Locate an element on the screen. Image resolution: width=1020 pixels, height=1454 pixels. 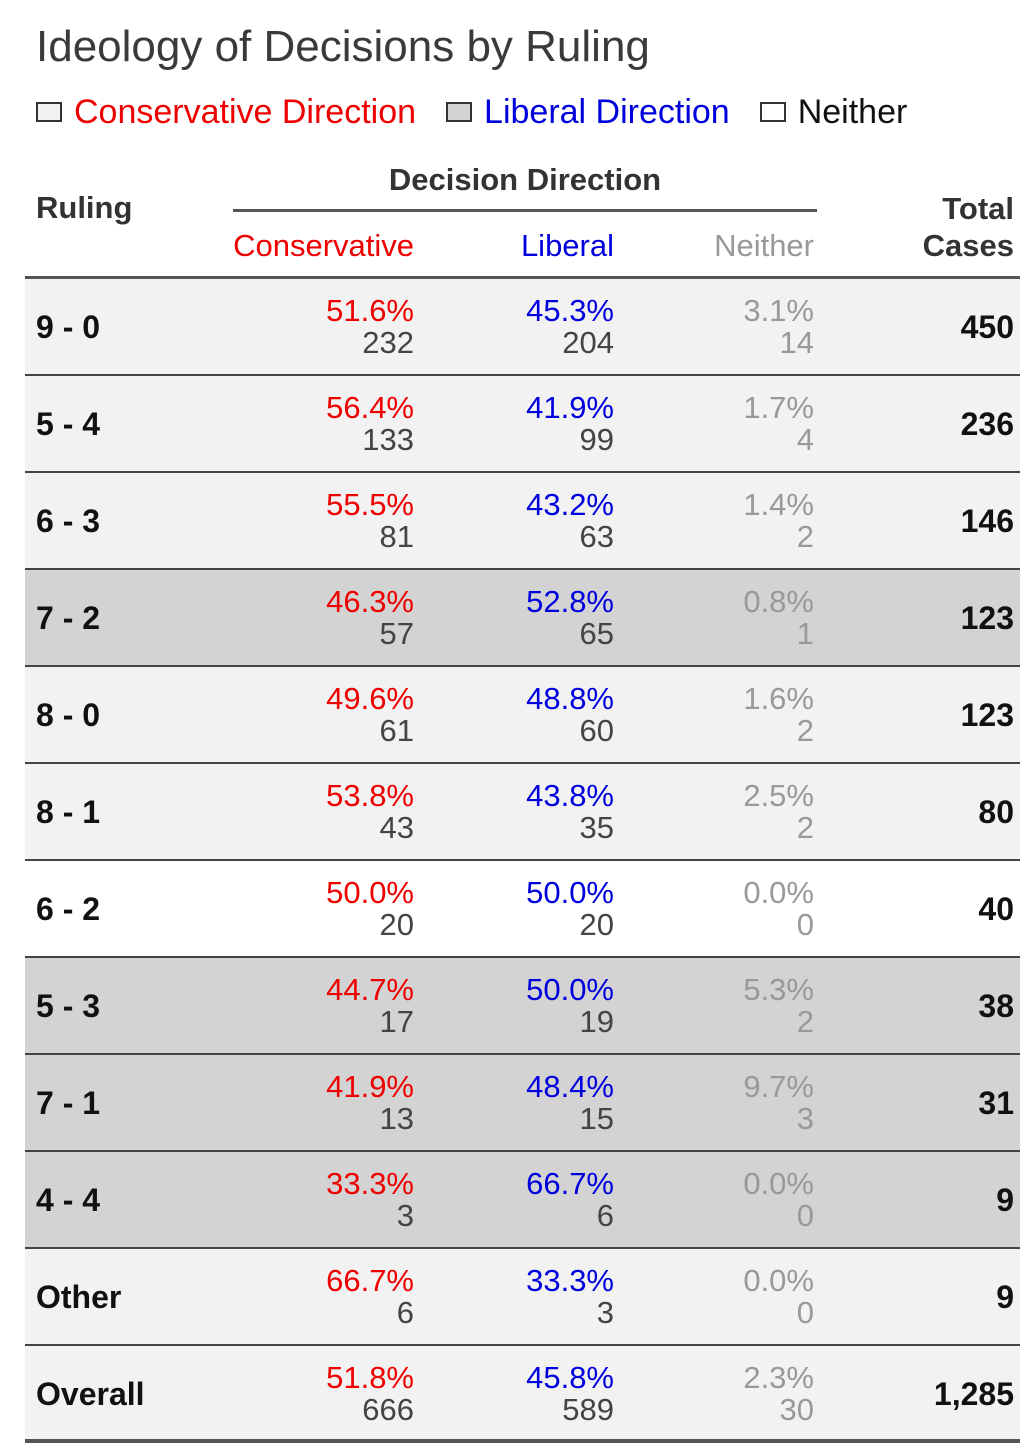
neither-percent: 3.1% is located at coordinates (778, 310).